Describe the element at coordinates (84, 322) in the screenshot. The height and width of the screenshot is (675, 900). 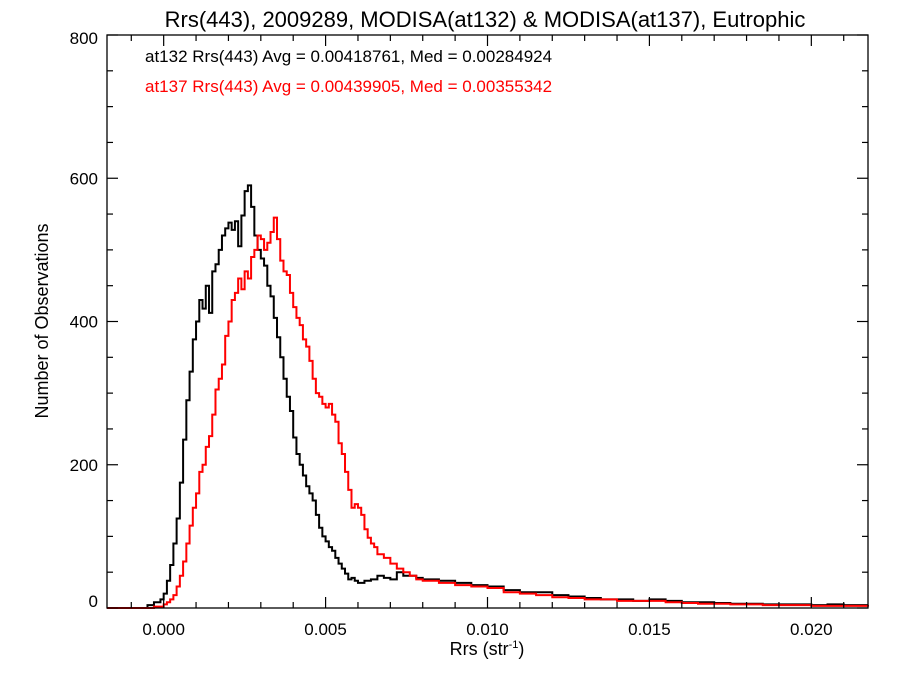
I see `y-tick-label: 400` at that location.